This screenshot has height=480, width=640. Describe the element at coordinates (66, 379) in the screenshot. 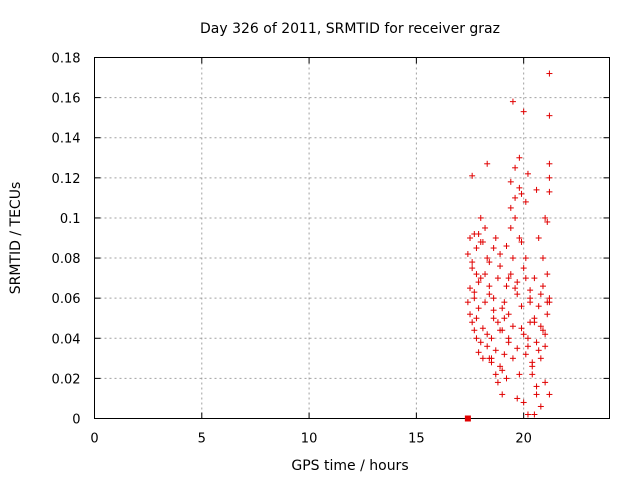

I see `y-tick-label: 0.02` at that location.